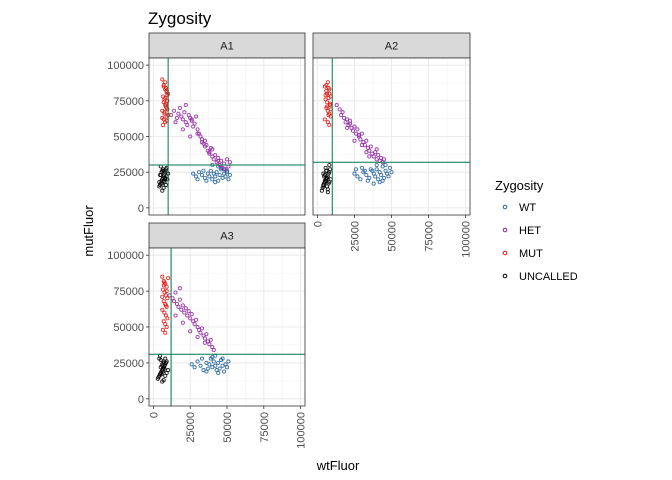 The width and height of the screenshot is (672, 480). What do you see at coordinates (88, 231) in the screenshot?
I see `y-axis-title: mutFluor` at bounding box center [88, 231].